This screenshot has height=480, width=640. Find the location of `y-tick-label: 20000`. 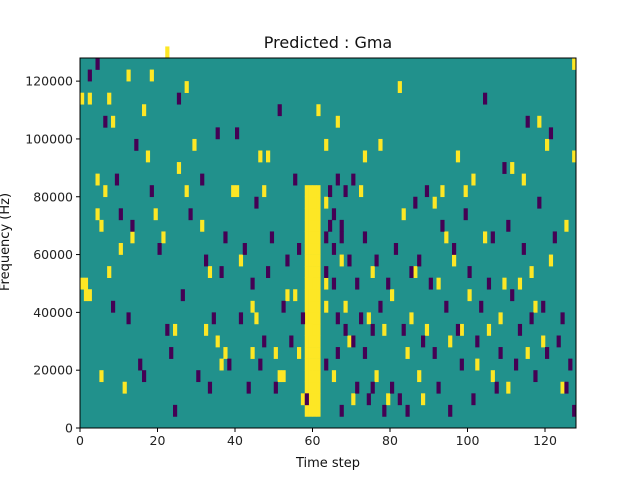

y-tick-label: 20000 is located at coordinates (53, 370).